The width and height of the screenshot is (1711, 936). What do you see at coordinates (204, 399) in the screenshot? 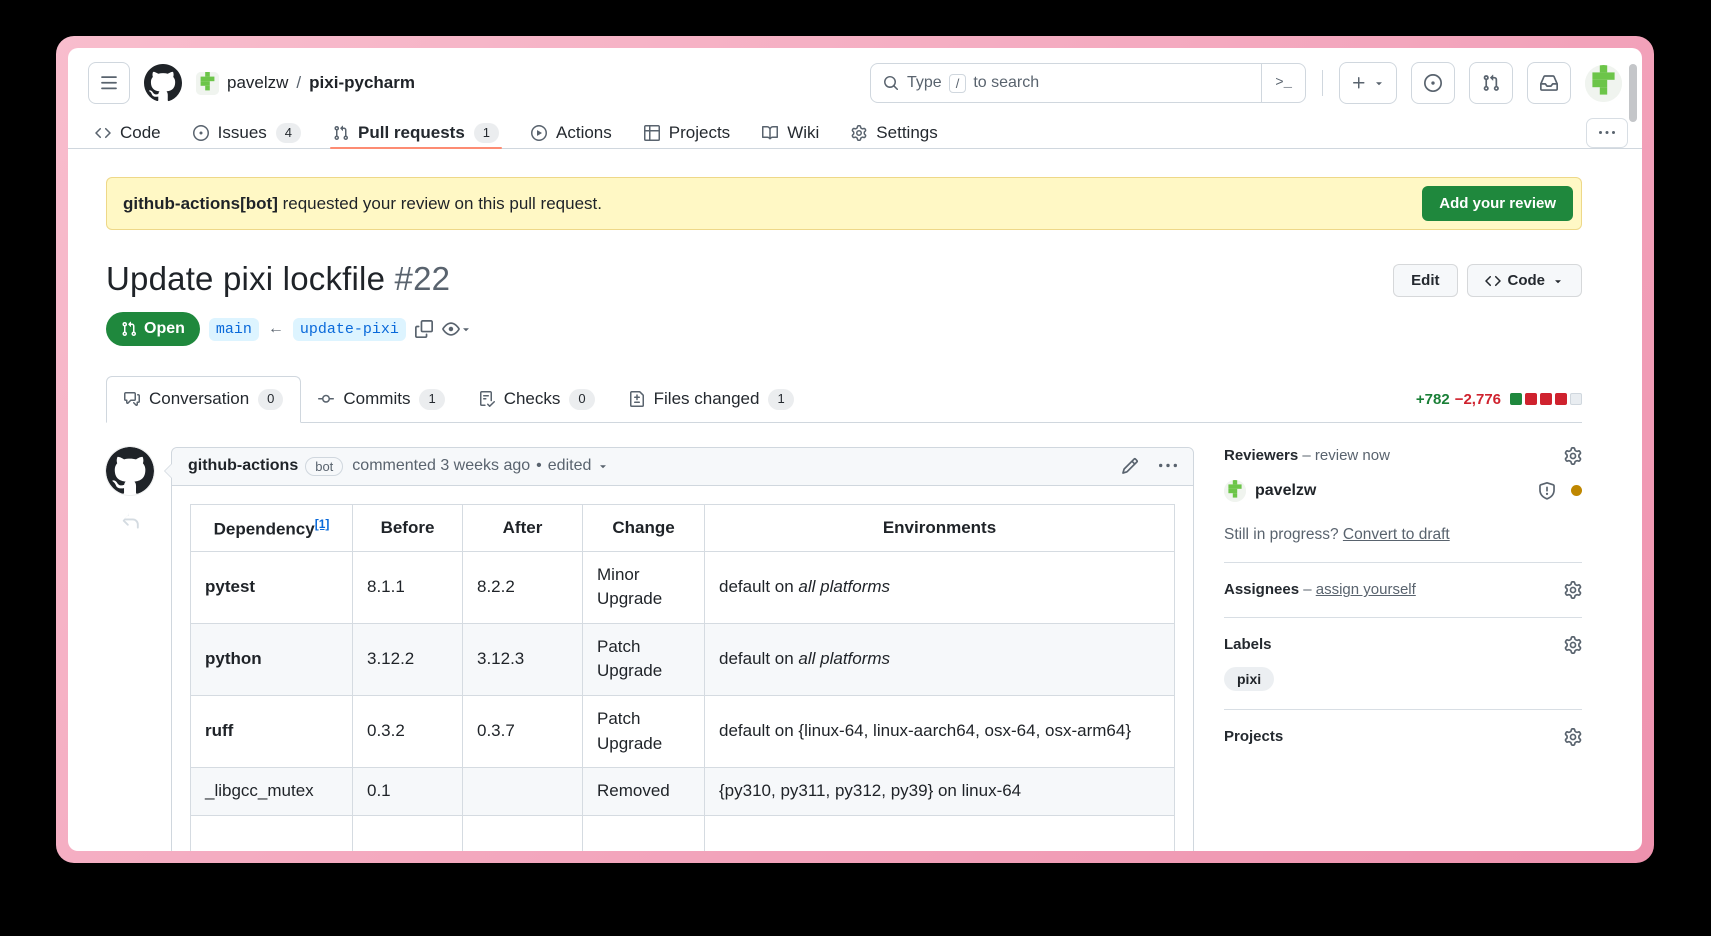
I see `tab-conversation: Conversation 0` at bounding box center [204, 399].